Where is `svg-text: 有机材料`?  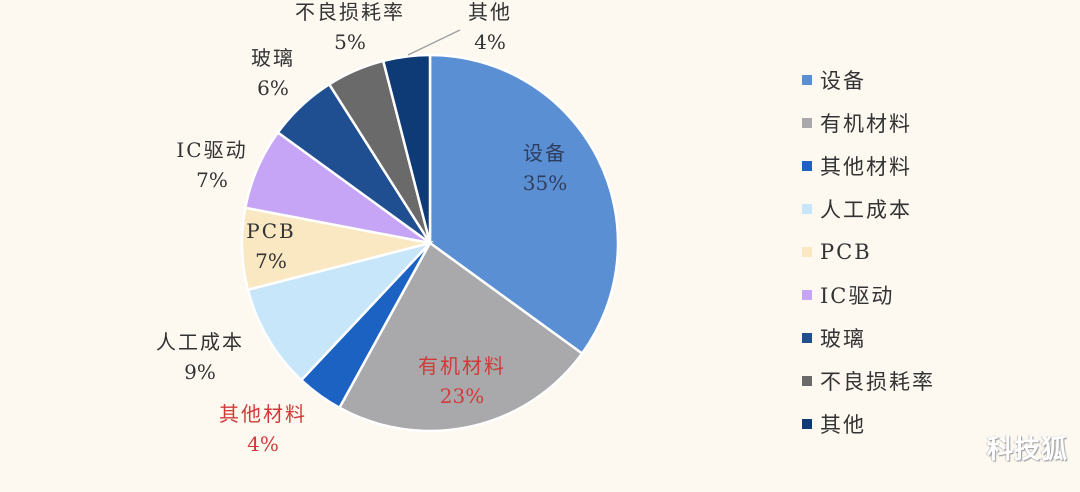 svg-text: 有机材料 is located at coordinates (462, 366).